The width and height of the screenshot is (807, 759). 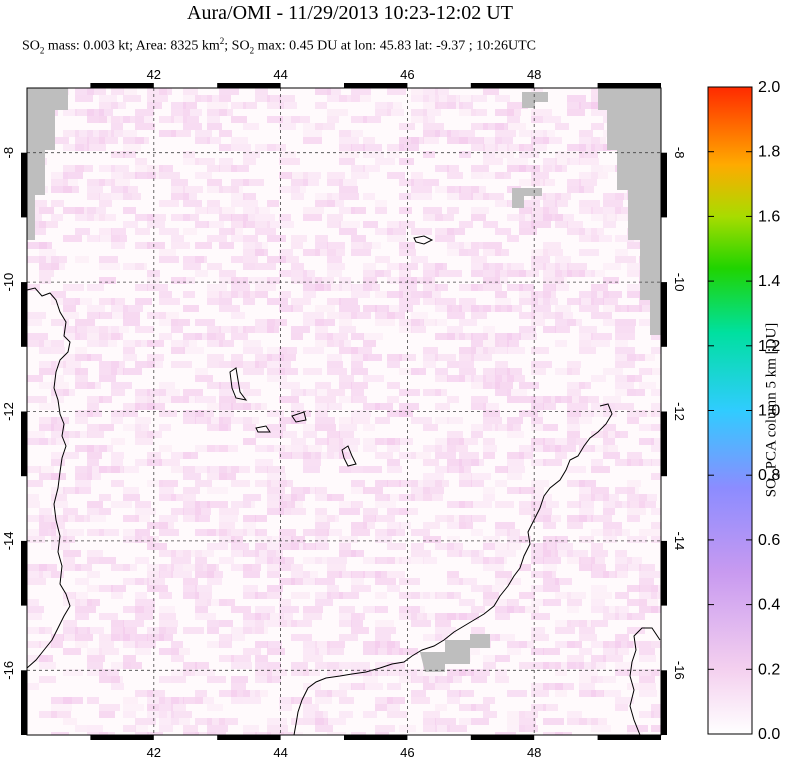 I want to click on subtitle-so2-b: ; SO, so click(x=237, y=46).